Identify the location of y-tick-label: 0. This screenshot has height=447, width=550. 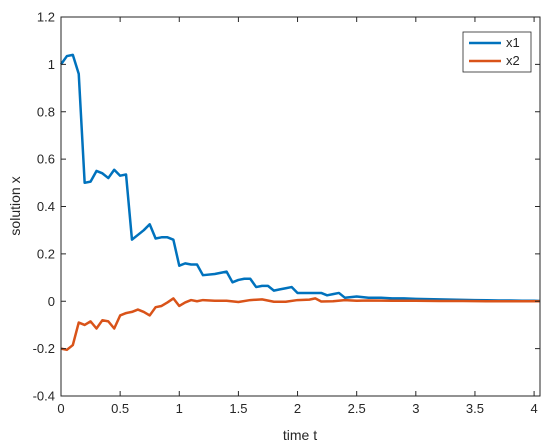
(51, 301).